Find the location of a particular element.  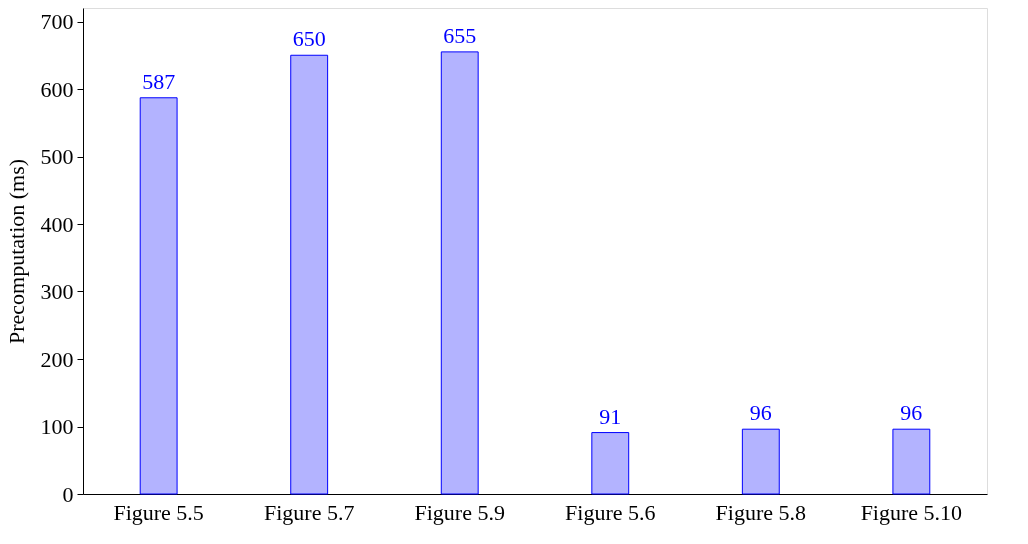

y-tick-label: 300 is located at coordinates (57, 291).